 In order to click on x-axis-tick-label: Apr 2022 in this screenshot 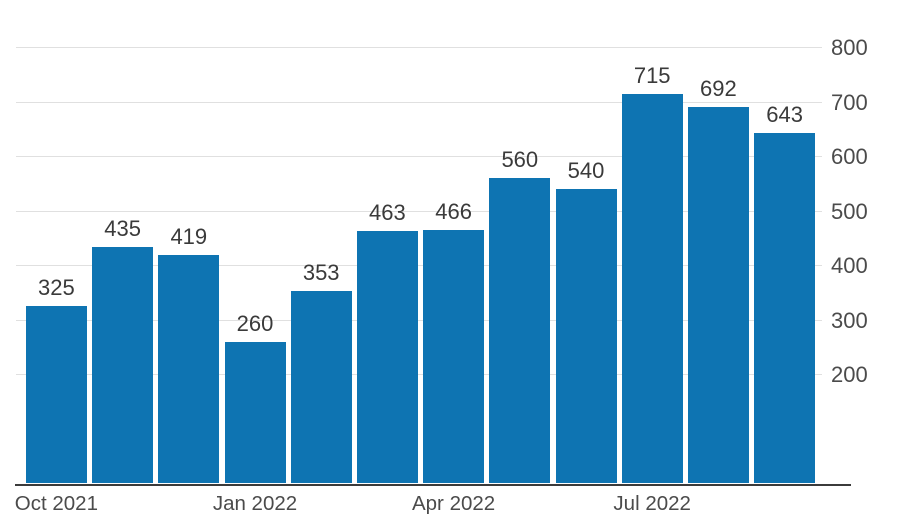, I will do `click(453, 503)`.